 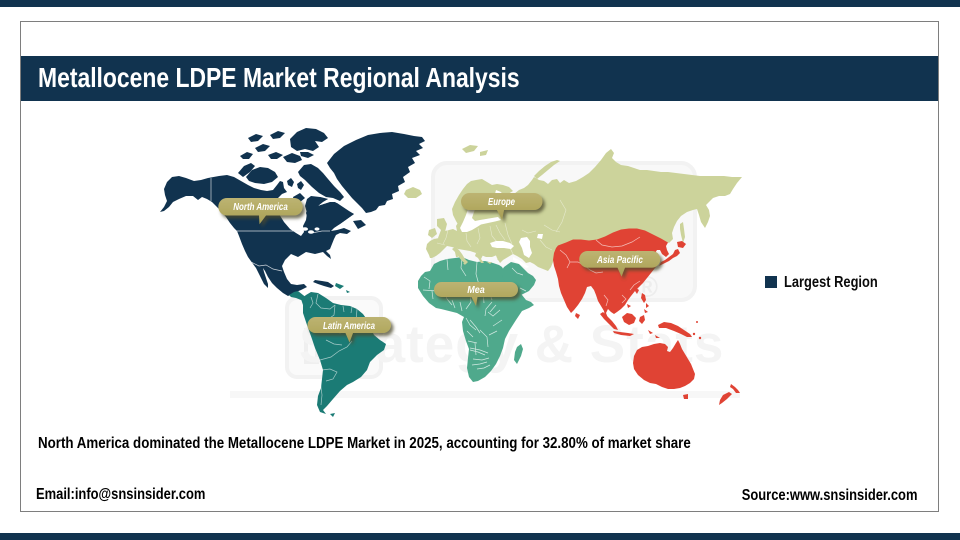 What do you see at coordinates (501, 202) in the screenshot?
I see `svg-text: Europe` at bounding box center [501, 202].